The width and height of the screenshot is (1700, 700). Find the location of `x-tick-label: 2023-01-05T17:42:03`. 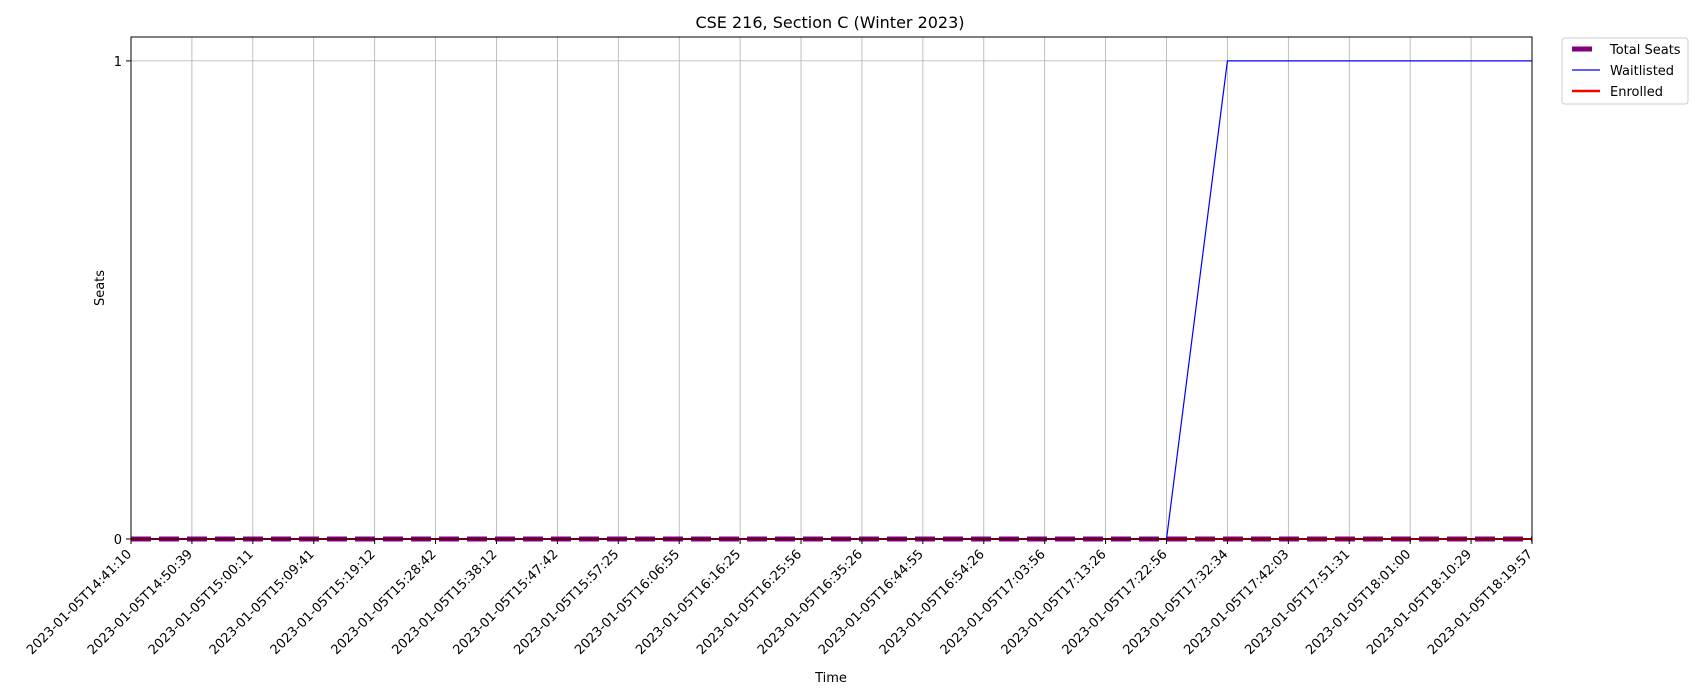

x-tick-label: 2023-01-05T17:42:03 is located at coordinates (1236, 602).